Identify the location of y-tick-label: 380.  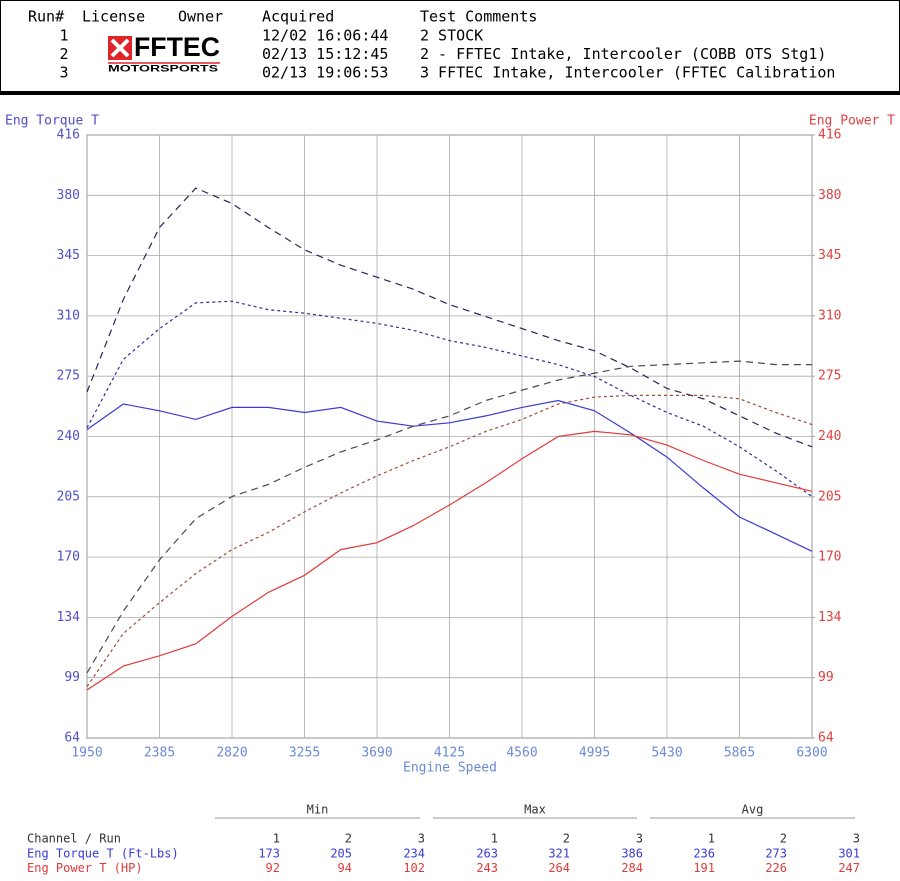
(68, 195).